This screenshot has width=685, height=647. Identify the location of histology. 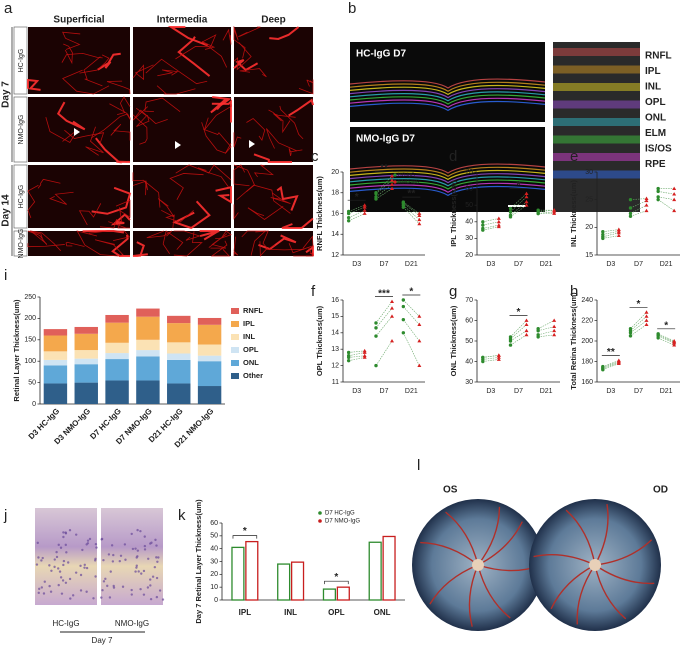
(66, 556).